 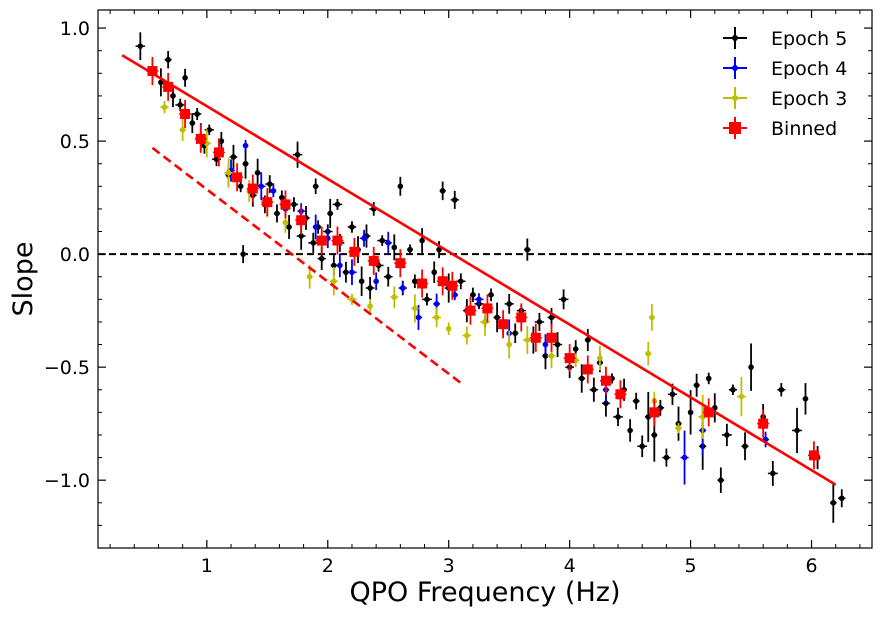 What do you see at coordinates (306, 265) in the screenshot?
I see `dashed-fit-line` at bounding box center [306, 265].